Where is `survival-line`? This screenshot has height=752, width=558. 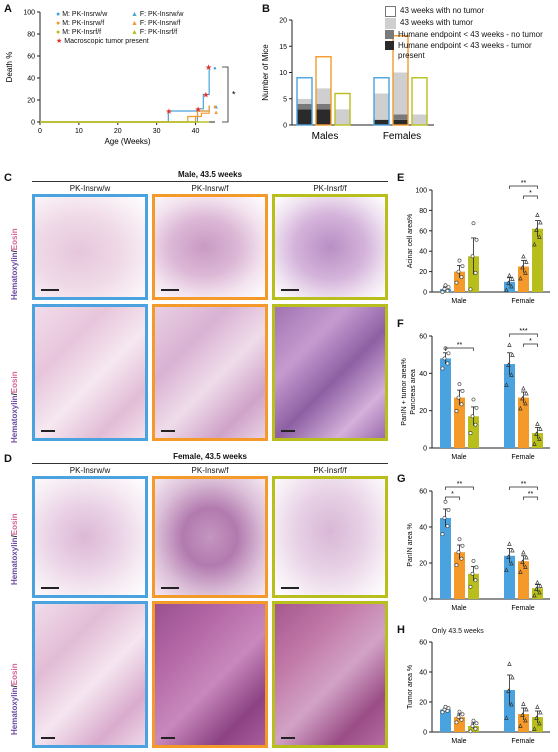 survival-line is located at coordinates (125, 95).